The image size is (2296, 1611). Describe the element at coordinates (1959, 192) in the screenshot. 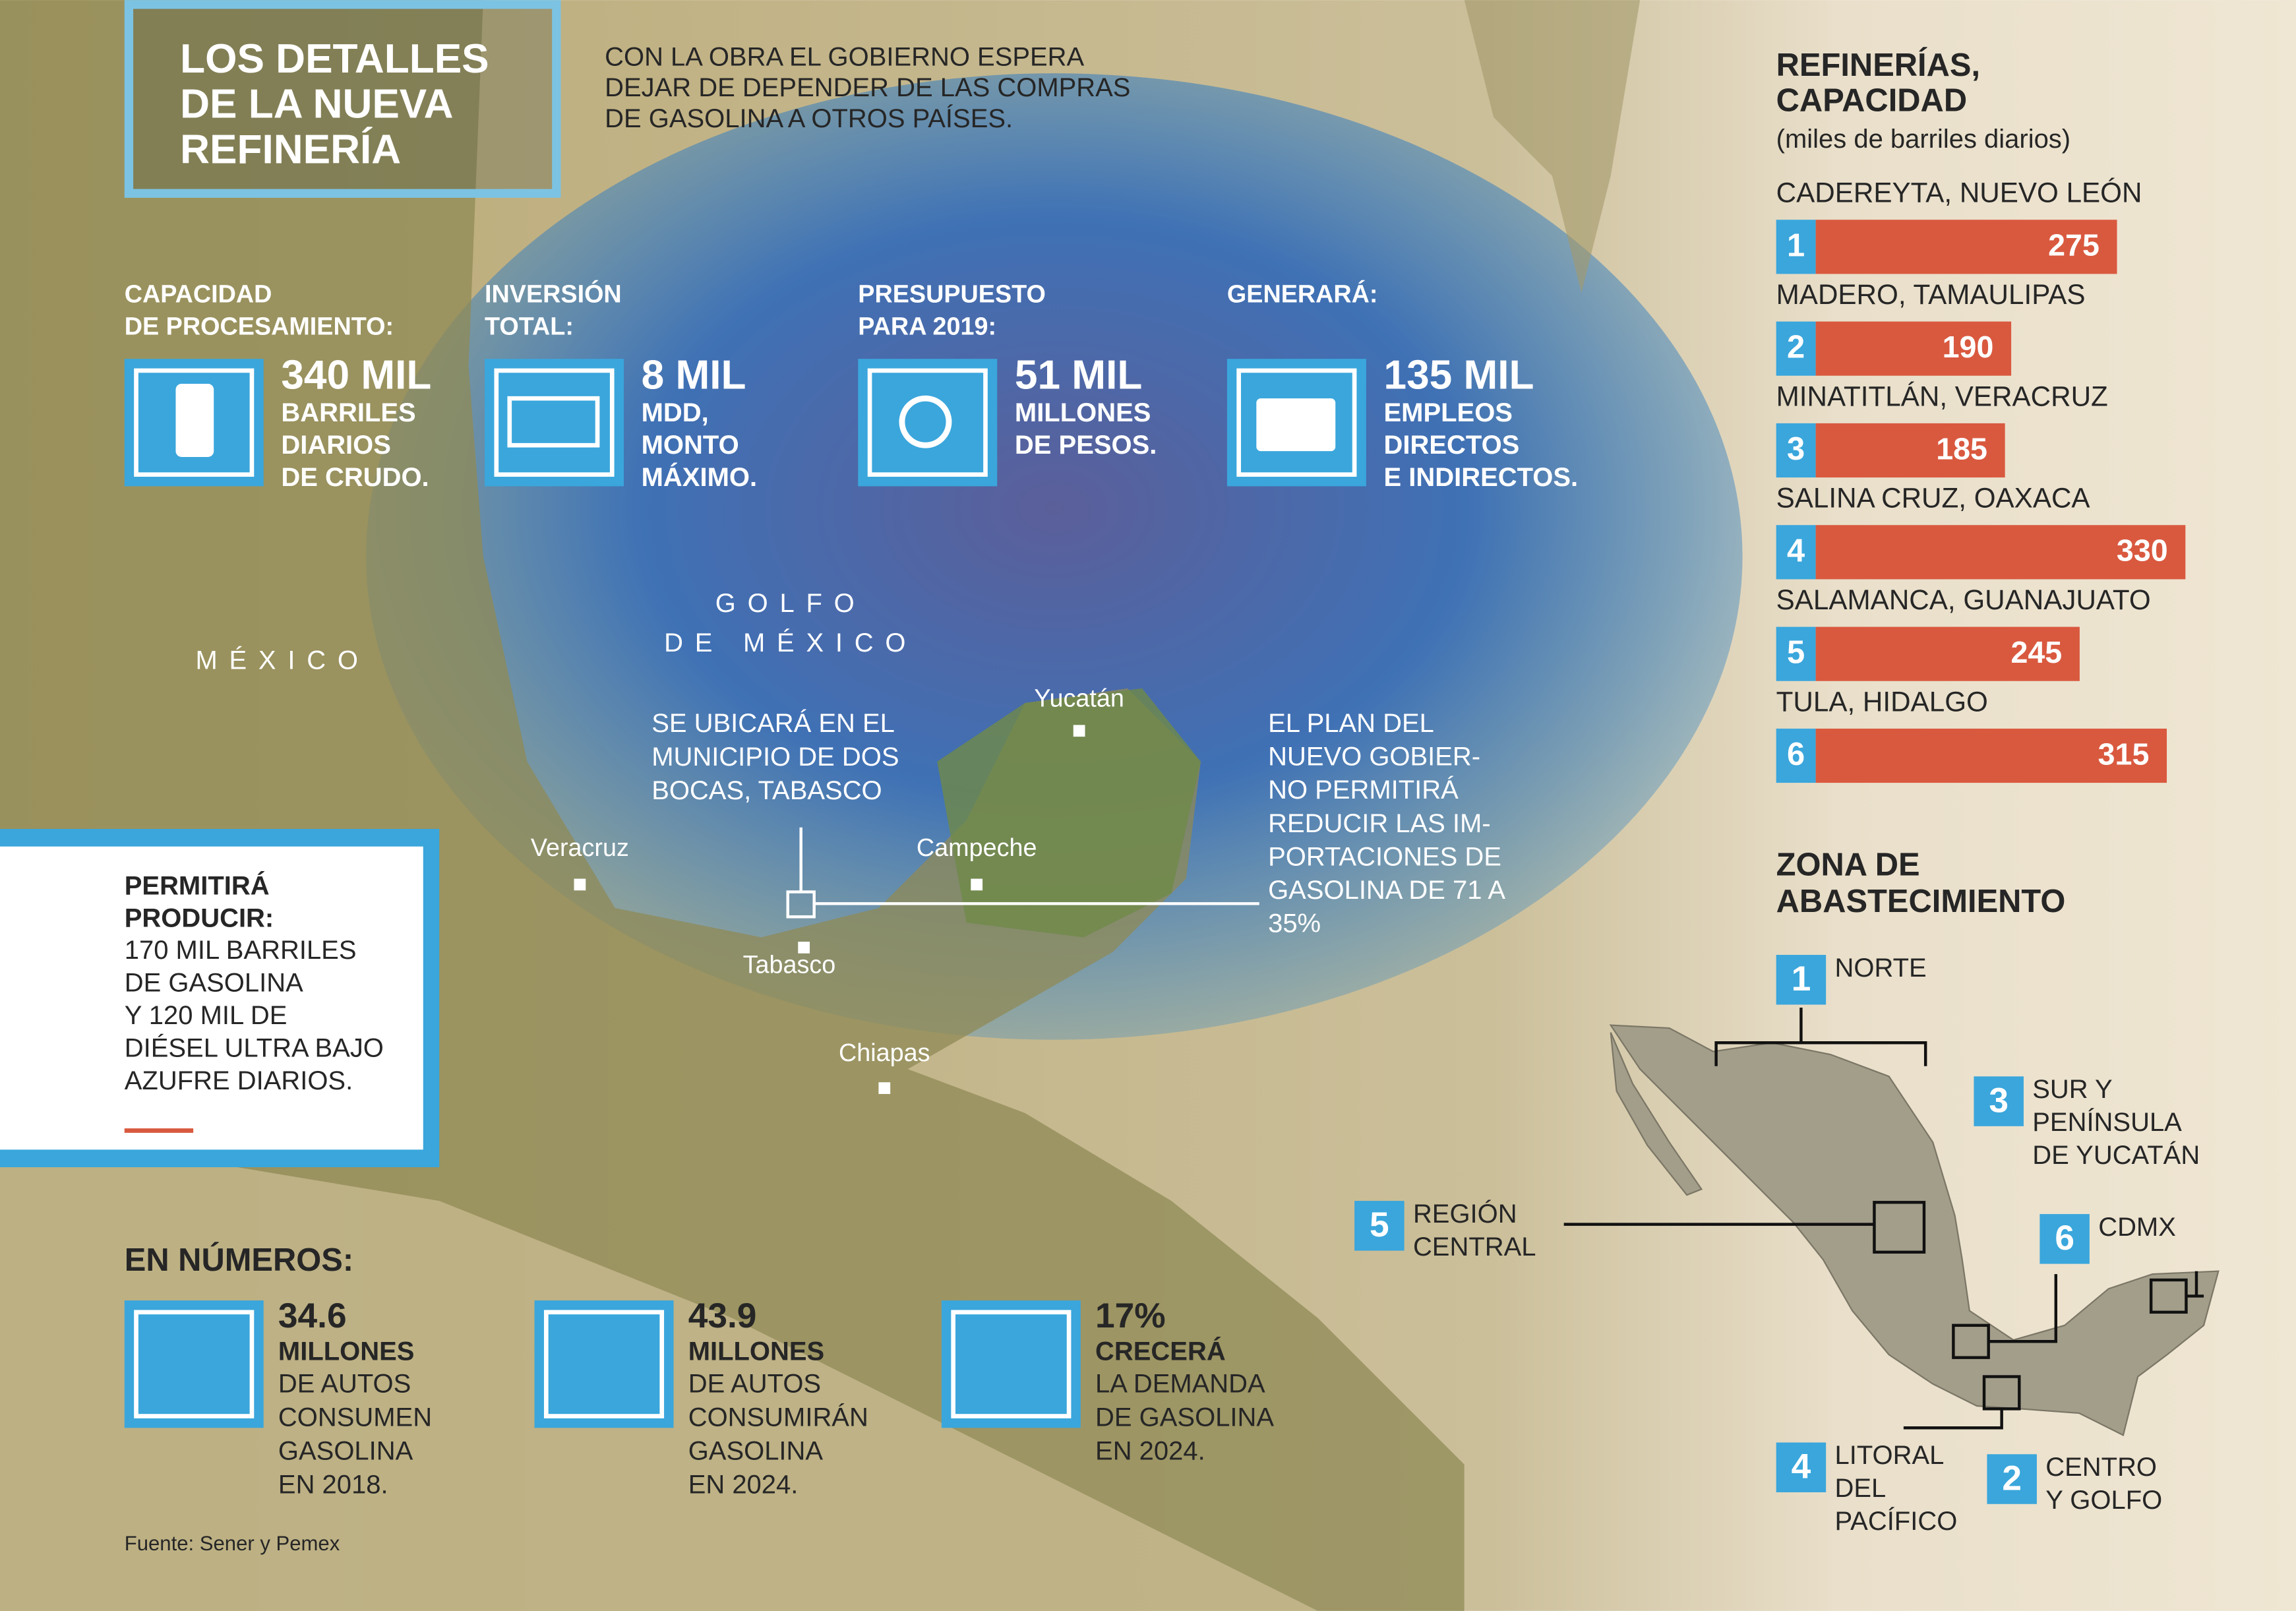

I see `refinery-name: CADEREYTA, NUEVO LEÓN` at that location.